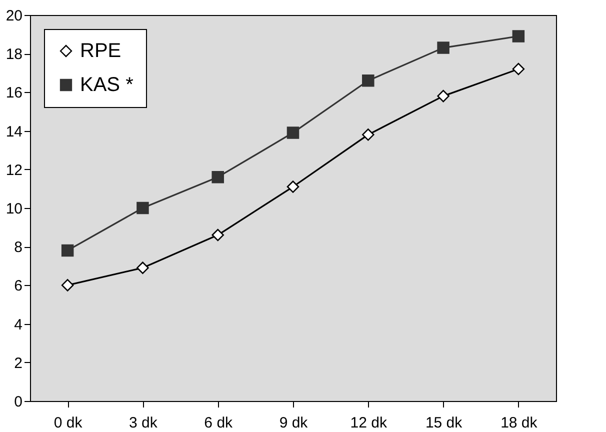  What do you see at coordinates (369, 423) in the screenshot?
I see `x-tick-label: 12 dk` at bounding box center [369, 423].